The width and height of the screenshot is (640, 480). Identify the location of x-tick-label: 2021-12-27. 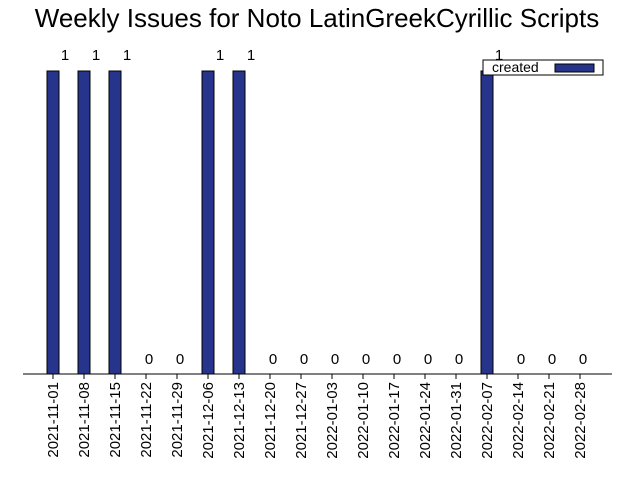
(301, 420).